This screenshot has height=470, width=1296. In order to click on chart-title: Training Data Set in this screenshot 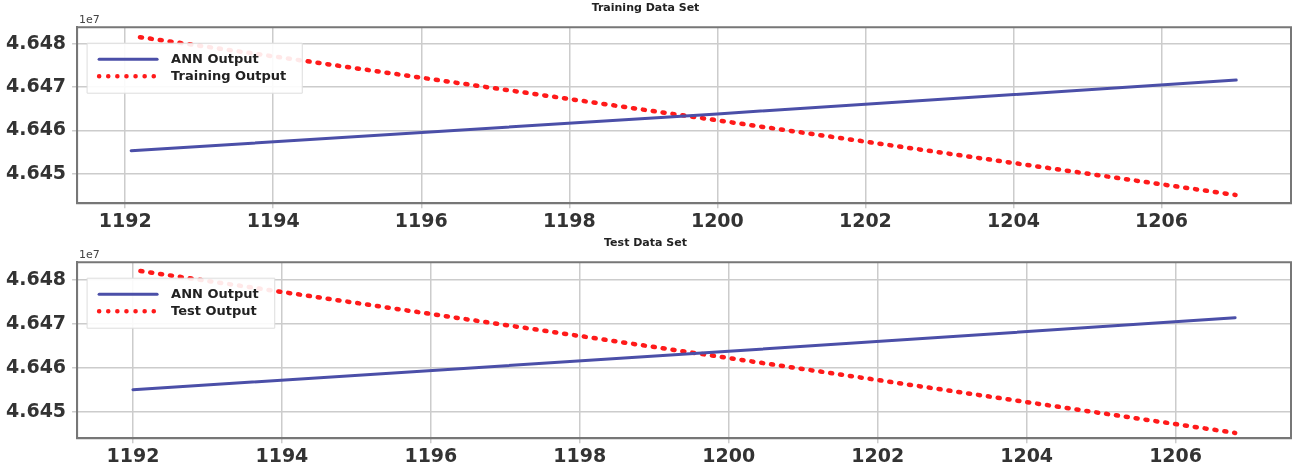, I will do `click(645, 8)`.